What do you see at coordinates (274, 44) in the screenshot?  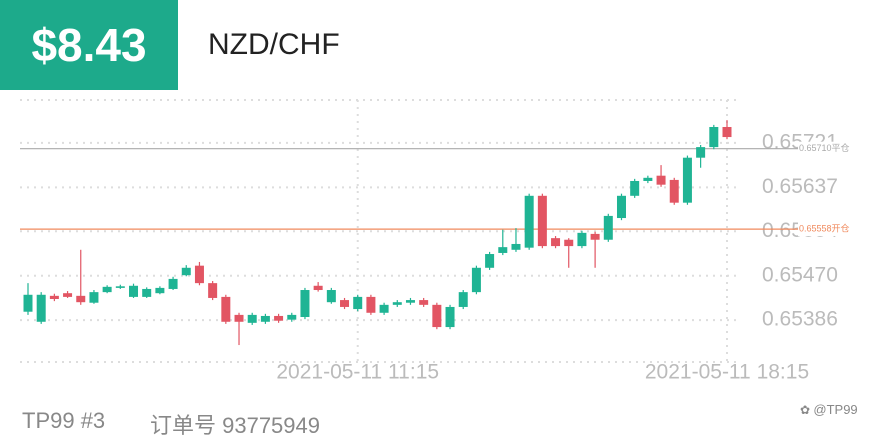 I see `symbol: NZD/CHF` at bounding box center [274, 44].